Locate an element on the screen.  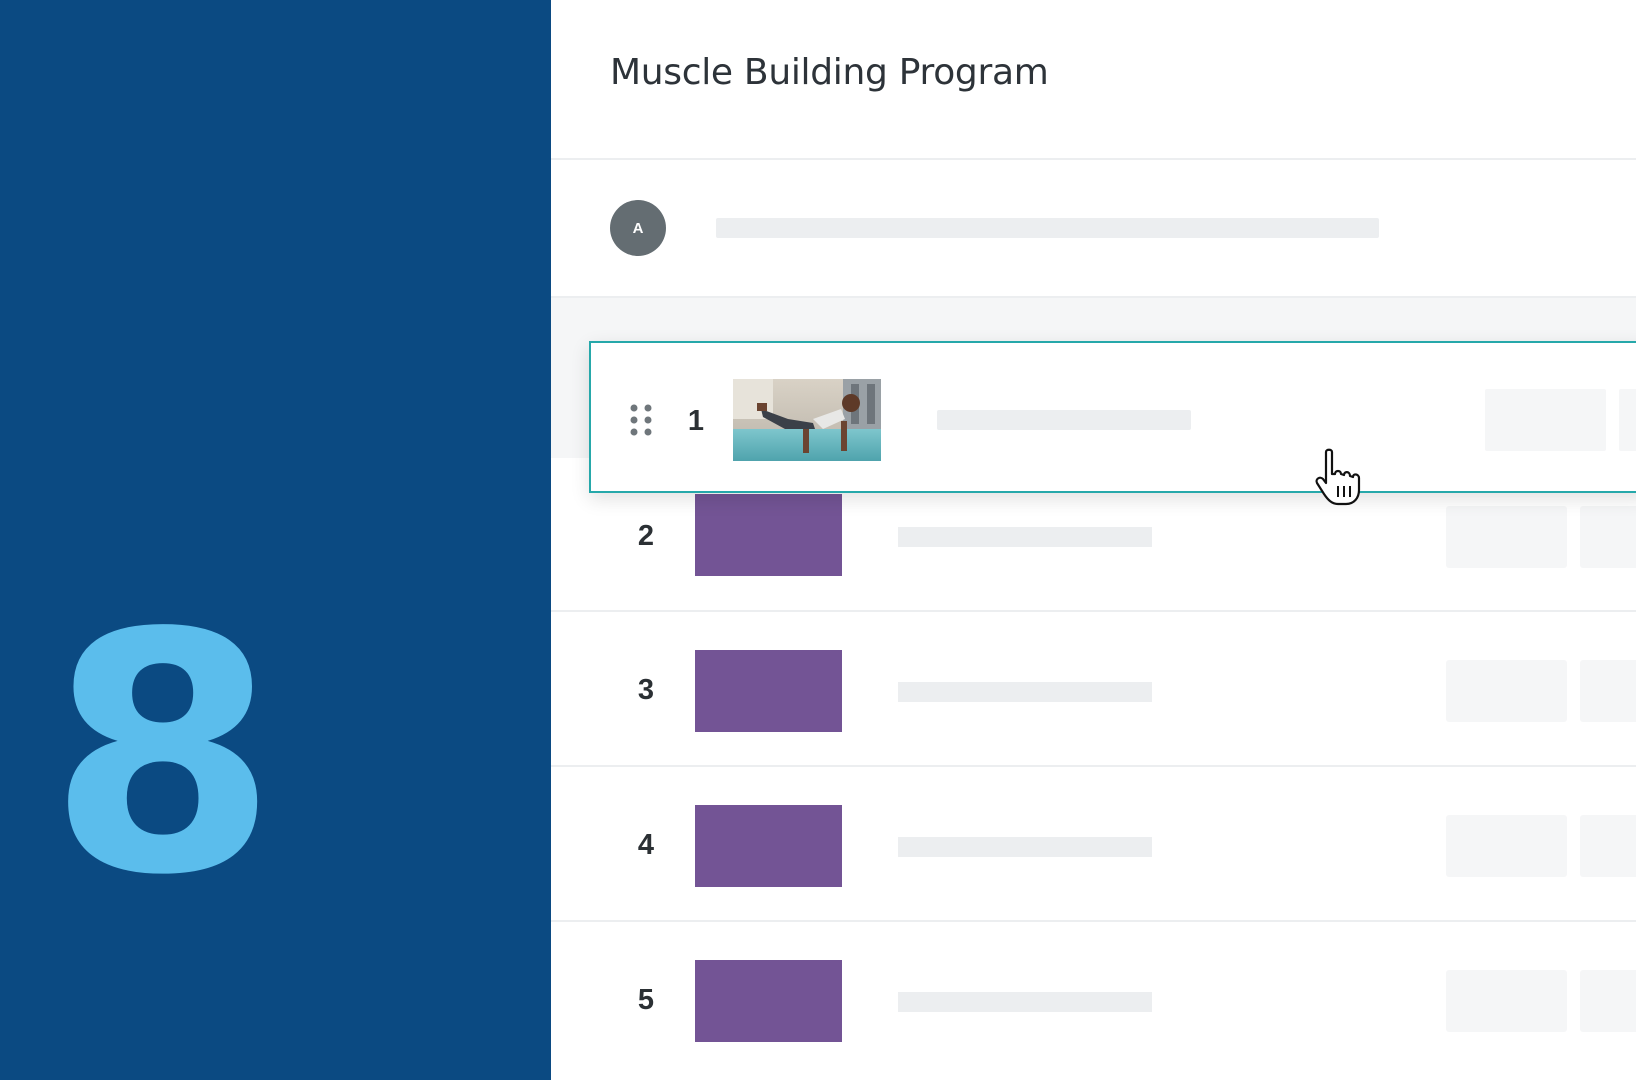
avatar: A is located at coordinates (638, 228).